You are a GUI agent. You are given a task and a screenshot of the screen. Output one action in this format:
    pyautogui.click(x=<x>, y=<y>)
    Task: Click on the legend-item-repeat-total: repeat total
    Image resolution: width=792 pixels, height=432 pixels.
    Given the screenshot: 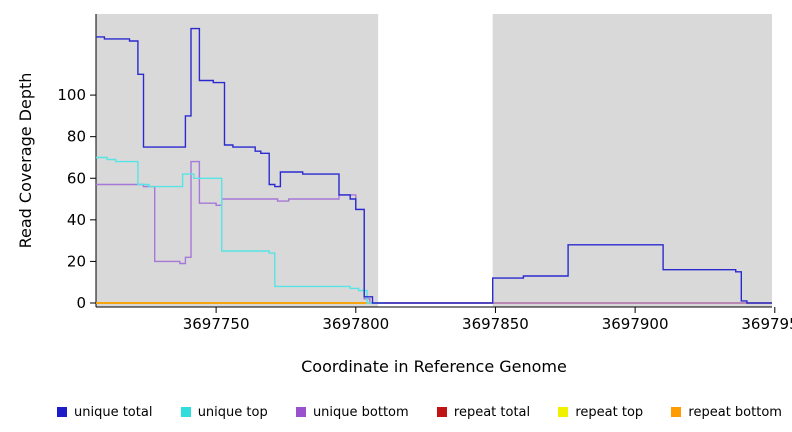 What is the action you would take?
    pyautogui.click(x=483, y=412)
    